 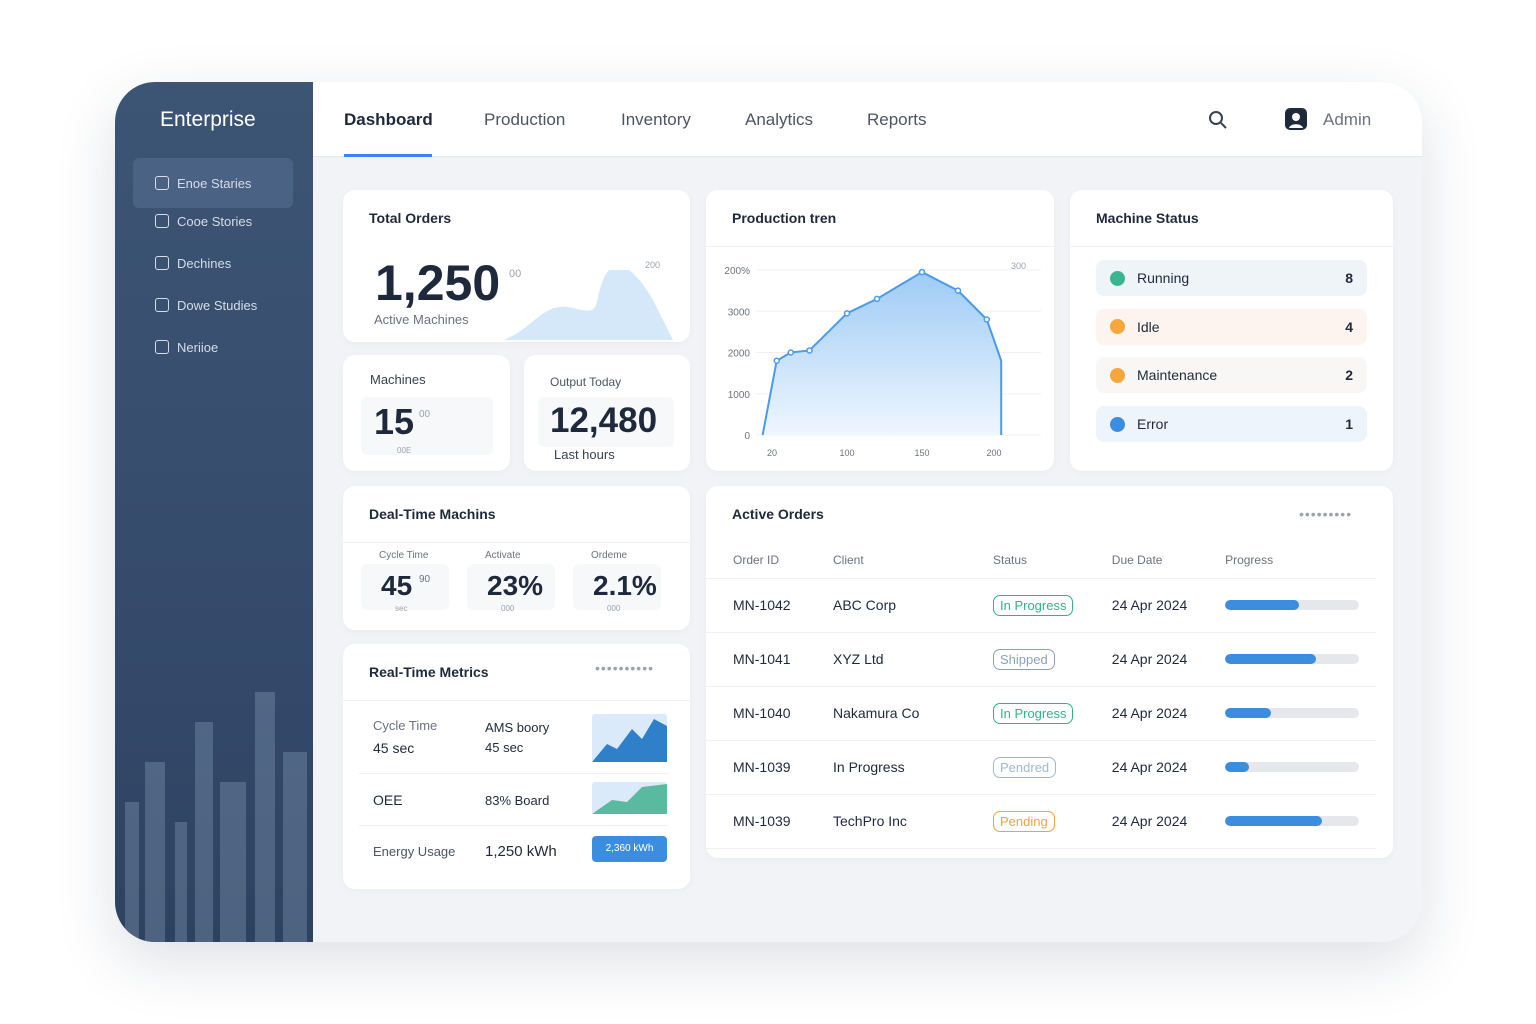 What do you see at coordinates (1287, 560) in the screenshot?
I see `column-header-4: Progress` at bounding box center [1287, 560].